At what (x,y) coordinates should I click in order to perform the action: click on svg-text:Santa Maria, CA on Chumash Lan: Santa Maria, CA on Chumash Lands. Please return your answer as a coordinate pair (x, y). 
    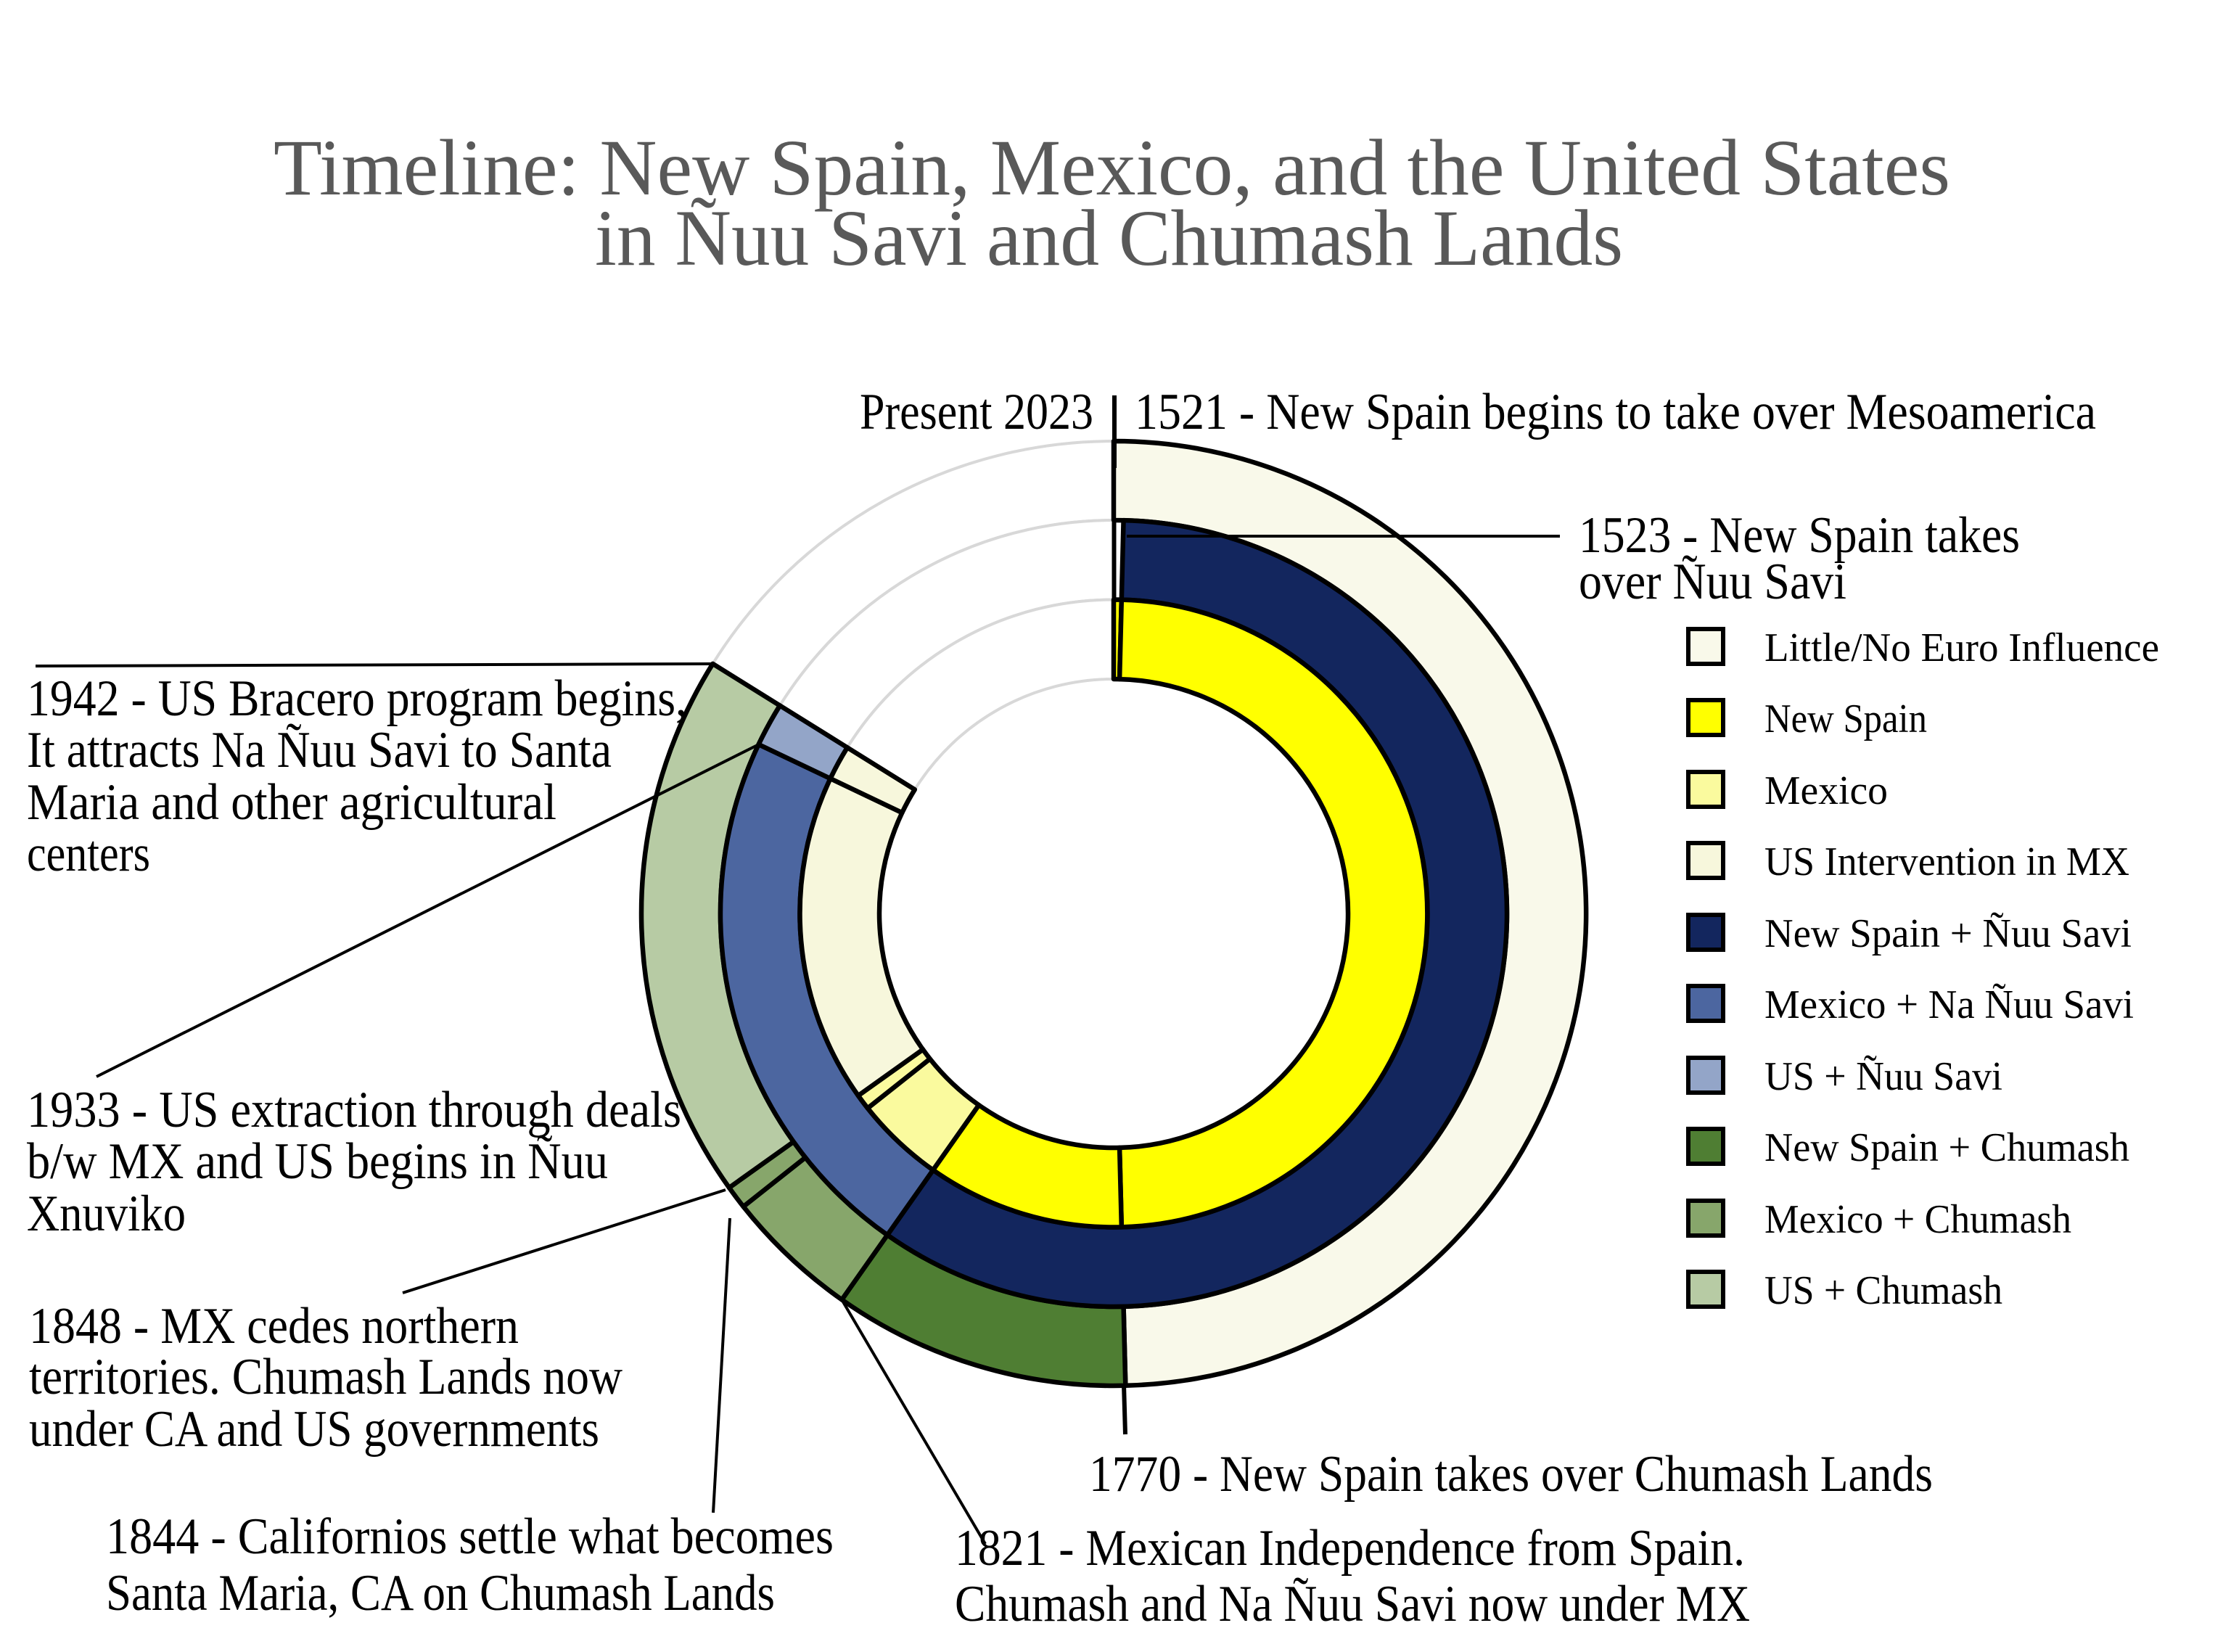
    Looking at the image, I should click on (440, 1593).